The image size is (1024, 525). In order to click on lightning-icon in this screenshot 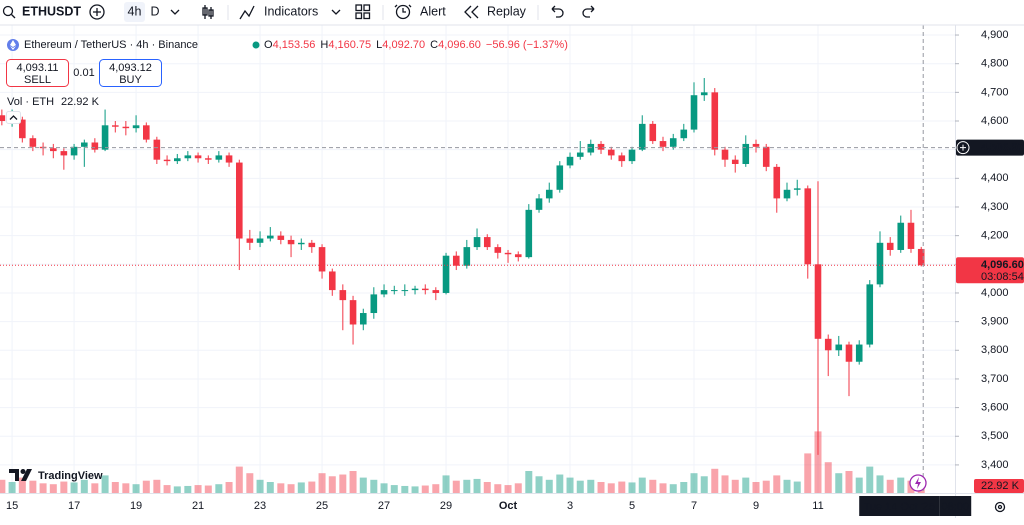, I will do `click(918, 483)`.